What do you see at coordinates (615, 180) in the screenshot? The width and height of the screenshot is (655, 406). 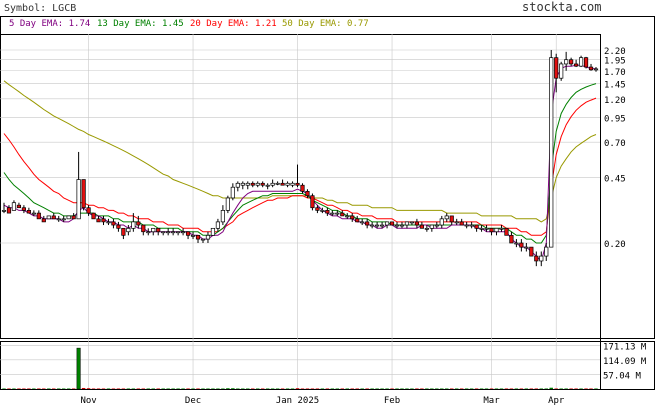 I see `price-tick-label: 0.45` at bounding box center [615, 180].